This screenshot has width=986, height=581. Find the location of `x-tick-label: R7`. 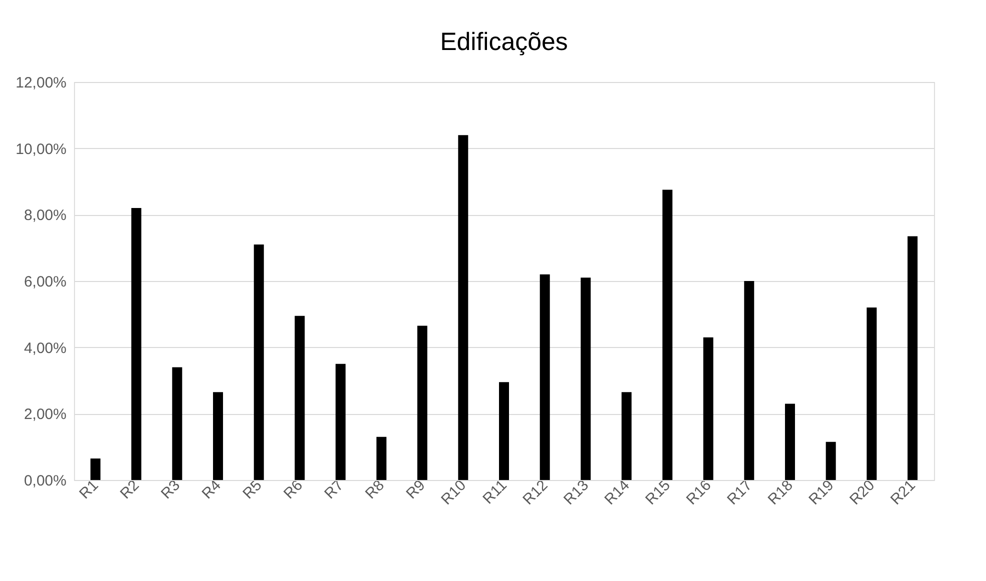

x-tick-label: R7 is located at coordinates (334, 489).